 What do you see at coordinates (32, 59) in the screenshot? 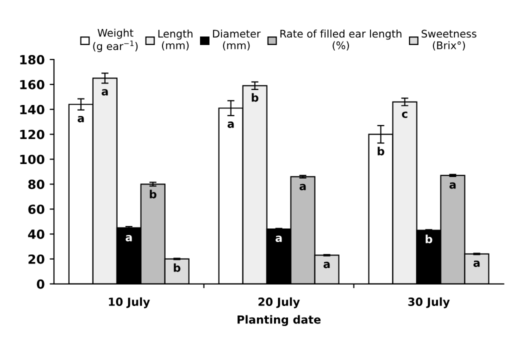
I see `y-tick-label: 180` at bounding box center [32, 59].